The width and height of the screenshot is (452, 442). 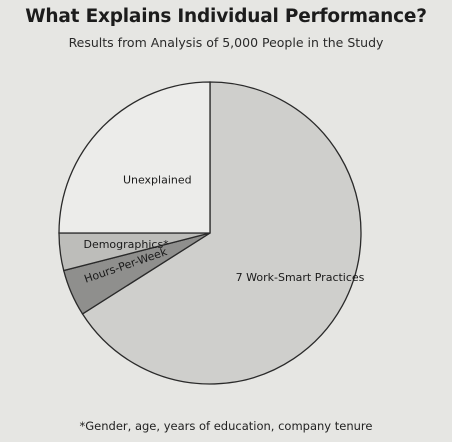 I want to click on slice-label-7-work-smart-practices: 7 Work-Smart Practices, so click(x=300, y=277).